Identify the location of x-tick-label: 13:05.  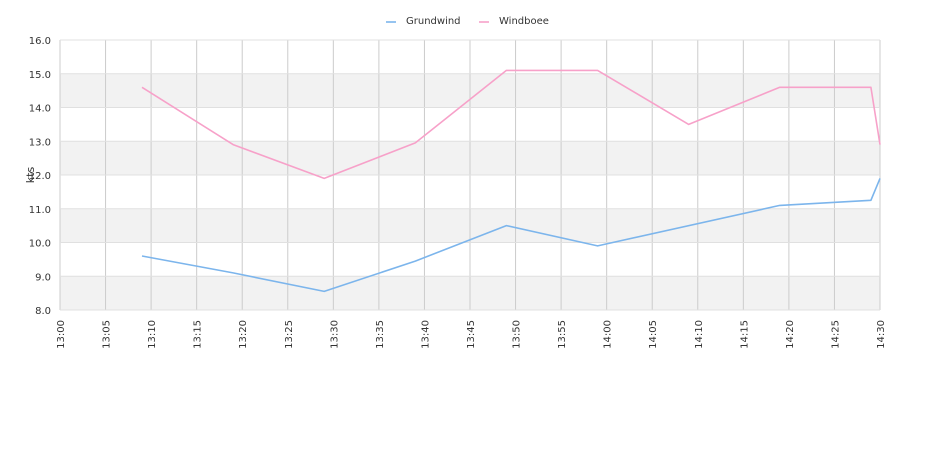
(107, 334).